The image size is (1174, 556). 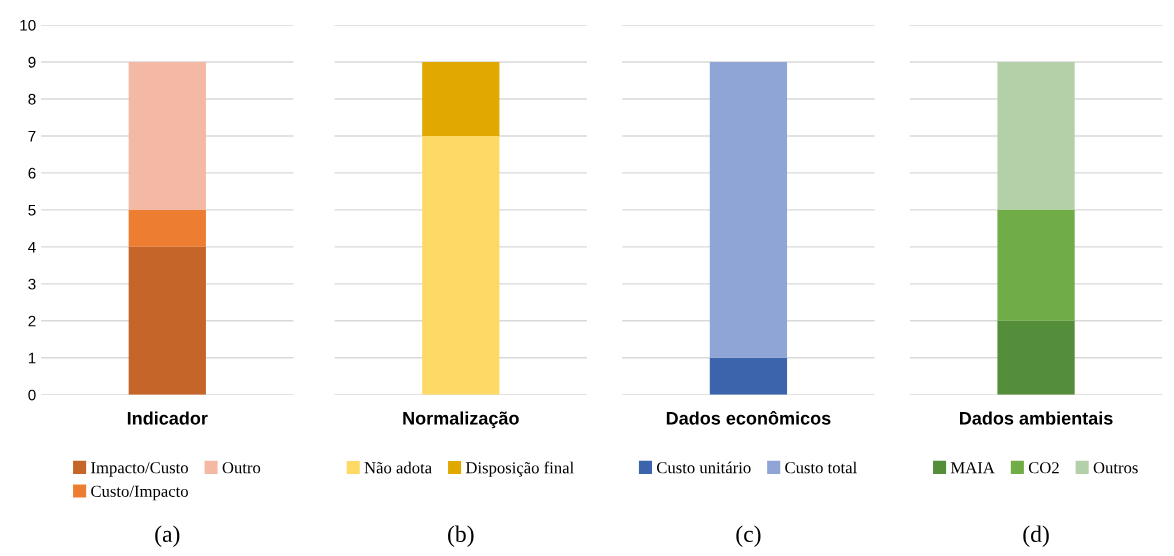 I want to click on y-tick-label: 5, so click(x=32, y=210).